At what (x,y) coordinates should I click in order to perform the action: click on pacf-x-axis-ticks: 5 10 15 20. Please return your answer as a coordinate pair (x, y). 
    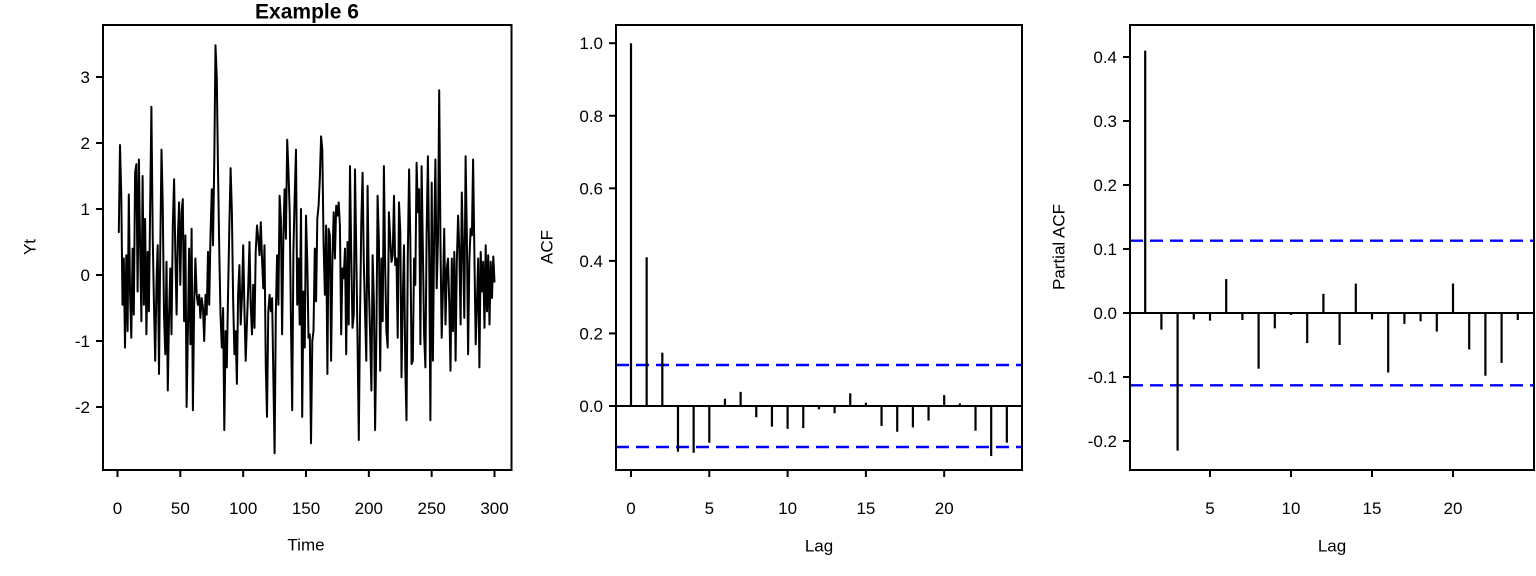
    Looking at the image, I should click on (1333, 494).